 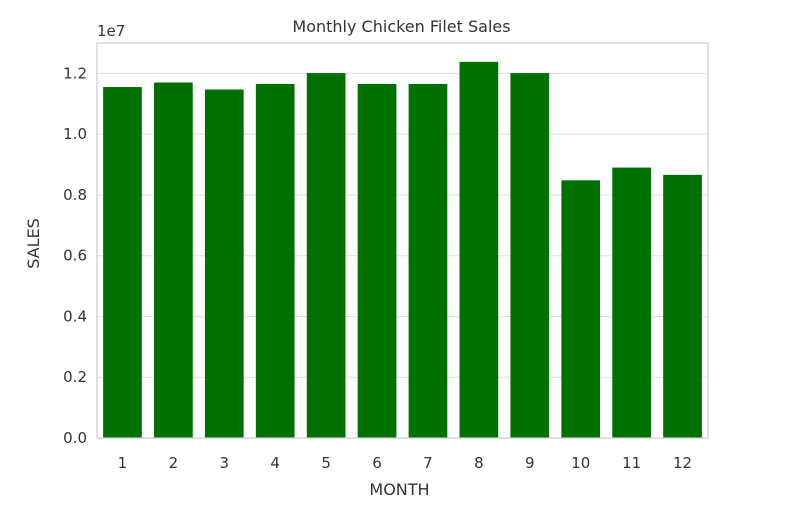 I want to click on y-tick-label: 0.8, so click(x=75, y=195).